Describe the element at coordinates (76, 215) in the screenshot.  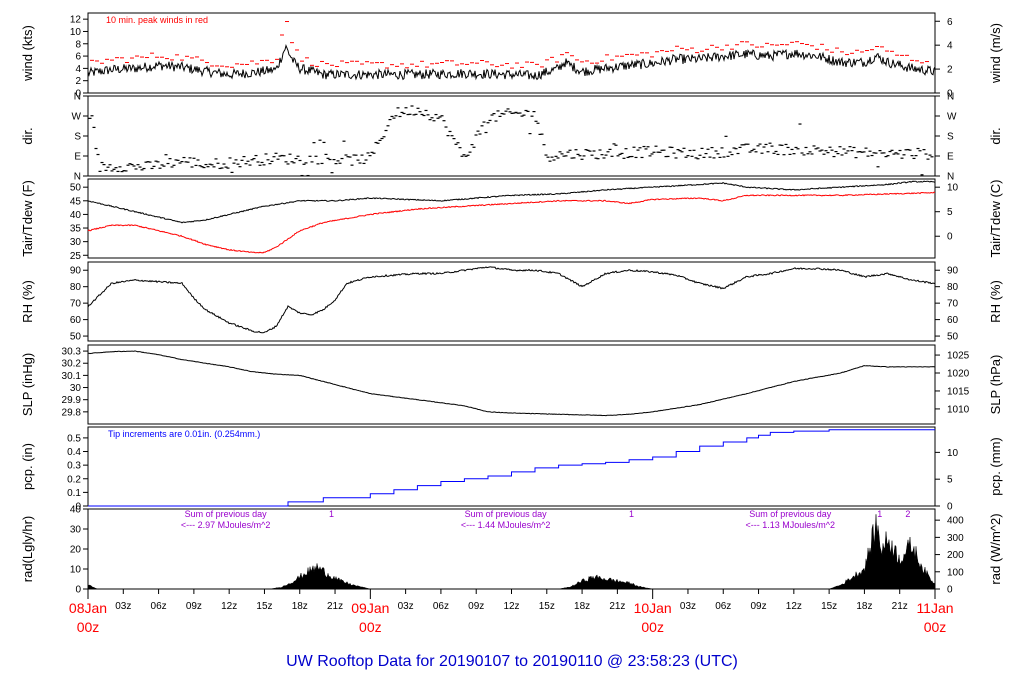
I see `temp-left-tick-label: 40` at that location.